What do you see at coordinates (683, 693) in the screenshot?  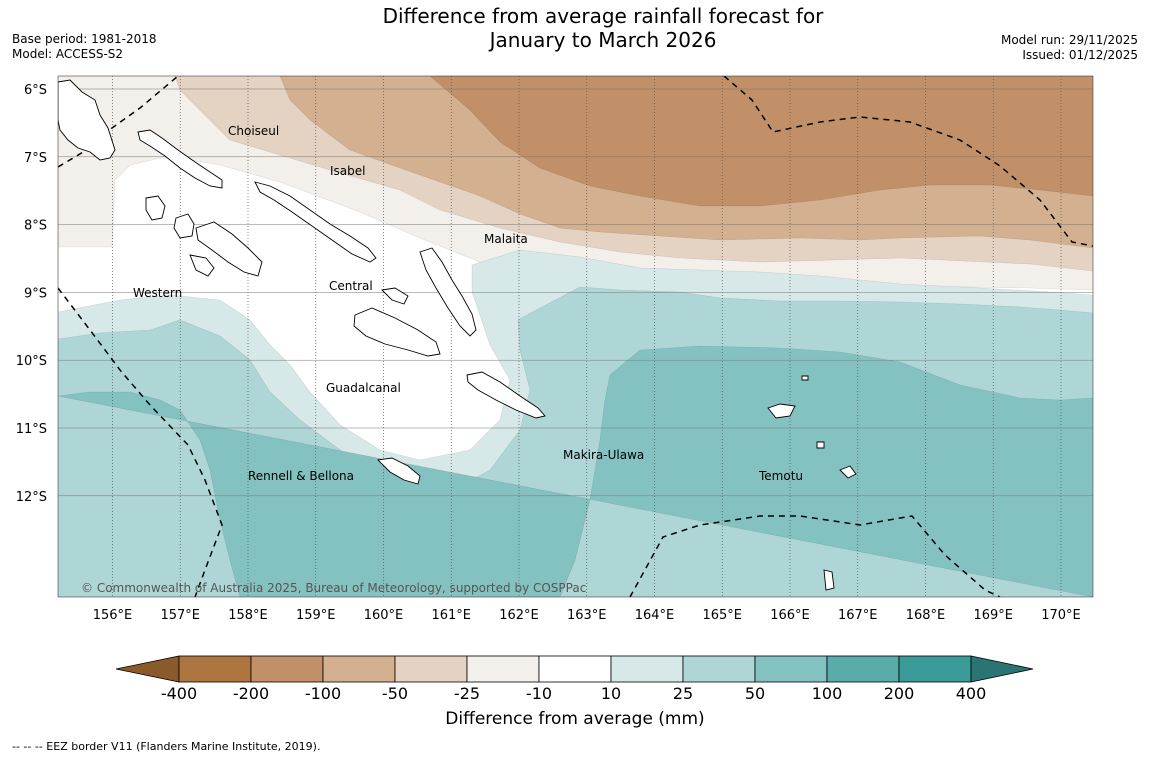 I see `colorbar-tick-label: 25` at bounding box center [683, 693].